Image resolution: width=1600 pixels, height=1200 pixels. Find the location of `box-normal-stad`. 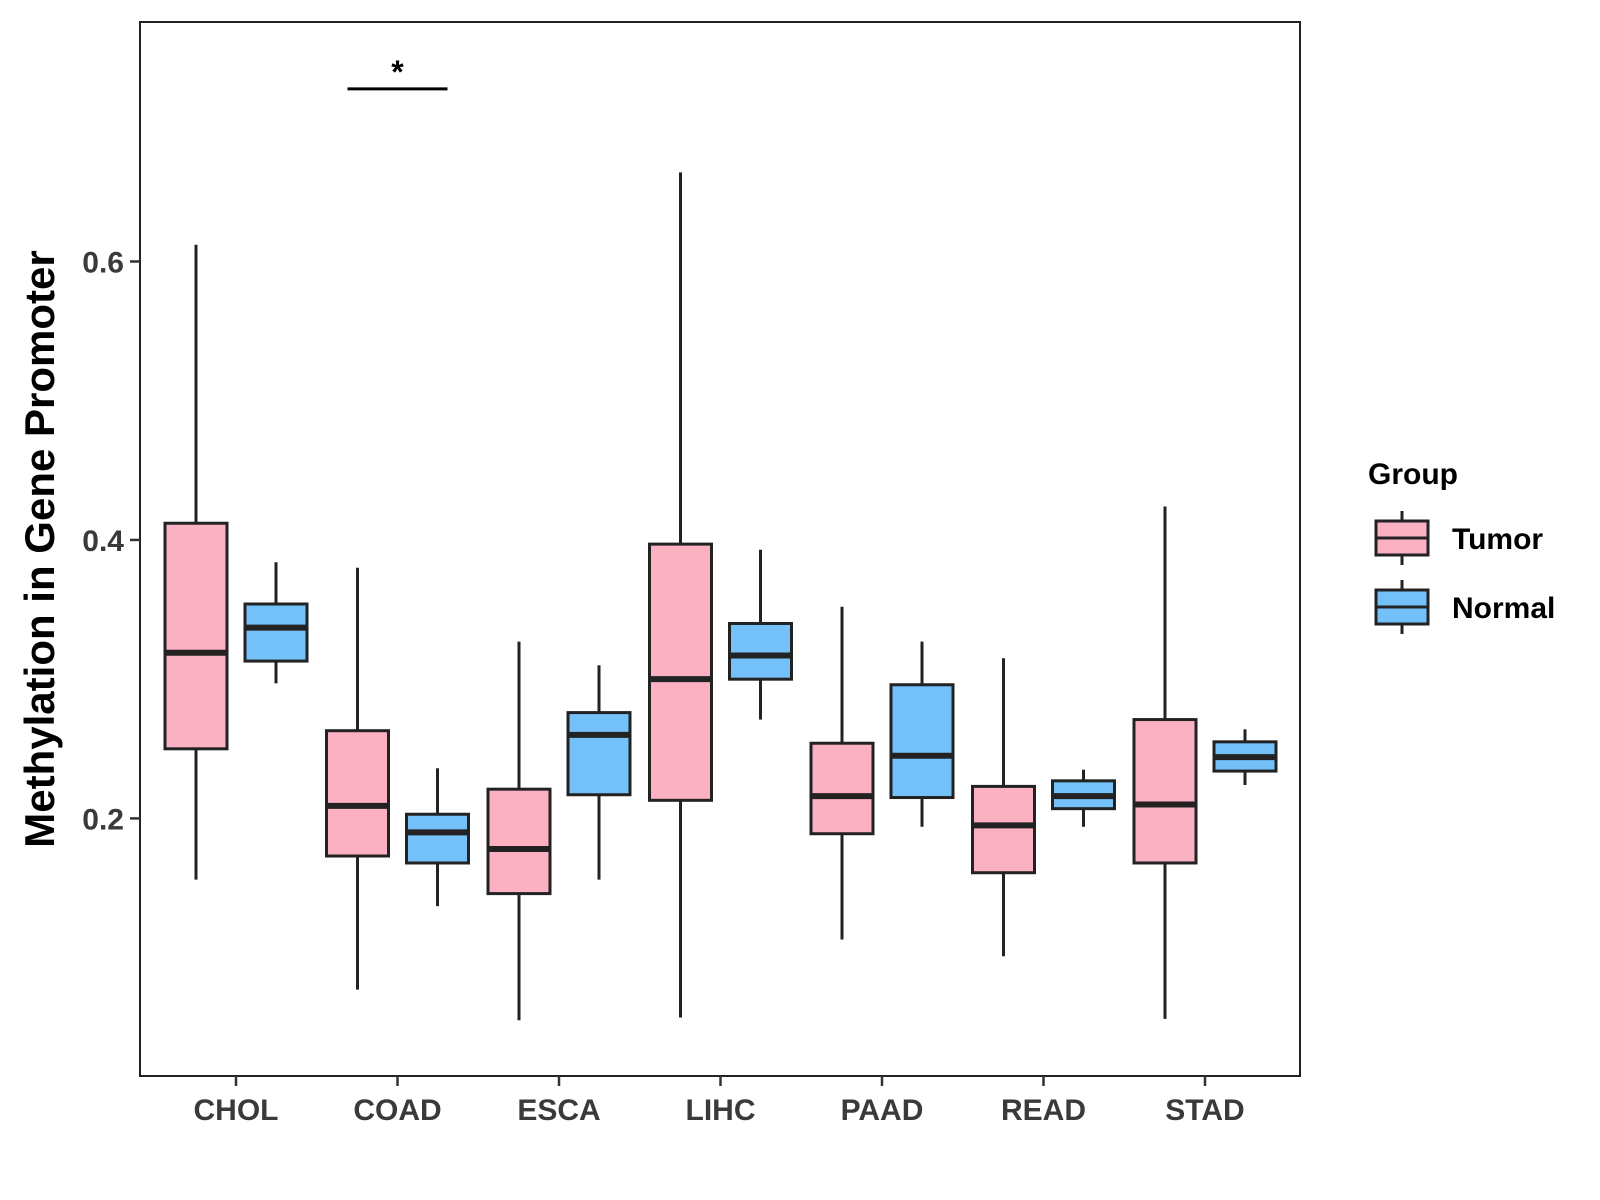

box-normal-stad is located at coordinates (1245, 757).